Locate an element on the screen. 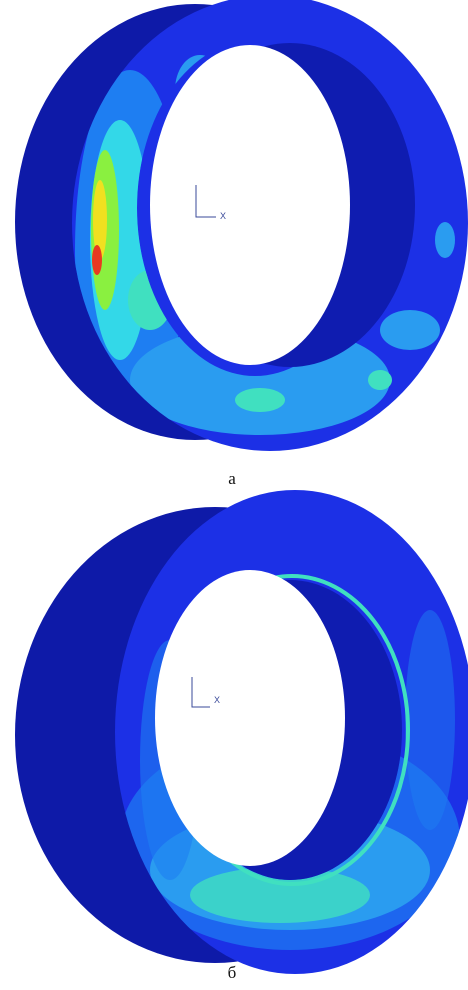 The height and width of the screenshot is (990, 468). caption: б is located at coordinates (232, 972).